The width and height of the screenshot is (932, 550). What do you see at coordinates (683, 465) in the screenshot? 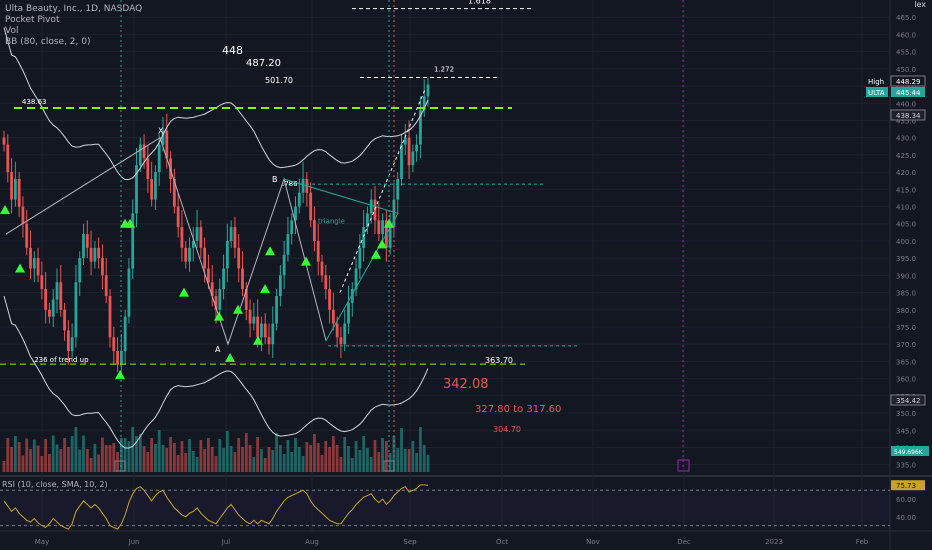
I see `future-earnings-marker` at bounding box center [683, 465].